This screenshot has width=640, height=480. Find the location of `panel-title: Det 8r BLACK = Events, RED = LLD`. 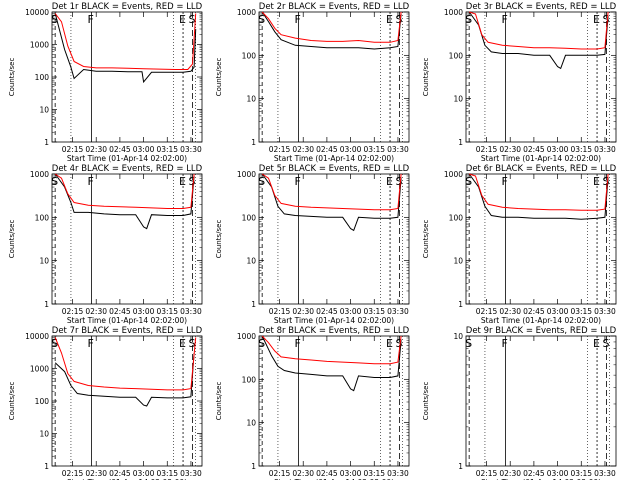

panel-title: Det 8r BLACK = Events, RED = LLD is located at coordinates (334, 331).